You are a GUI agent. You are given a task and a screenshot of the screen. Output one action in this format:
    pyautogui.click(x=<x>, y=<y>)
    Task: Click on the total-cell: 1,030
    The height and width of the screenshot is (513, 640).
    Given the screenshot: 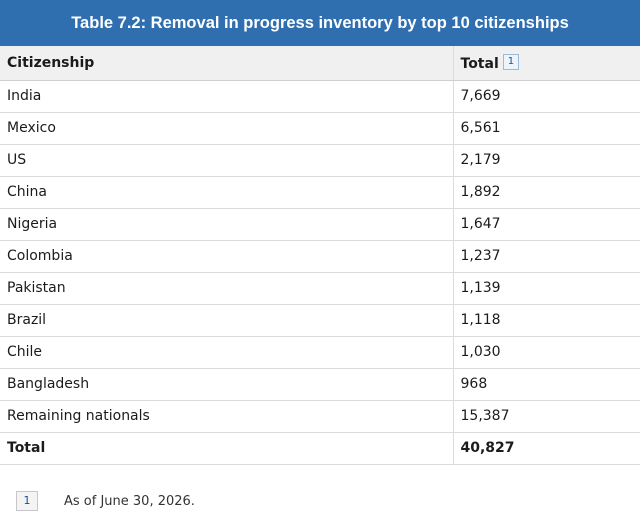 What is the action you would take?
    pyautogui.click(x=546, y=352)
    